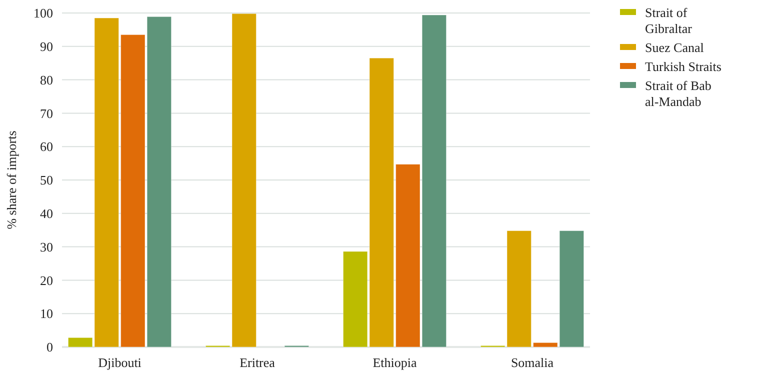  What do you see at coordinates (46, 280) in the screenshot?
I see `y-tick-label: 20` at bounding box center [46, 280].